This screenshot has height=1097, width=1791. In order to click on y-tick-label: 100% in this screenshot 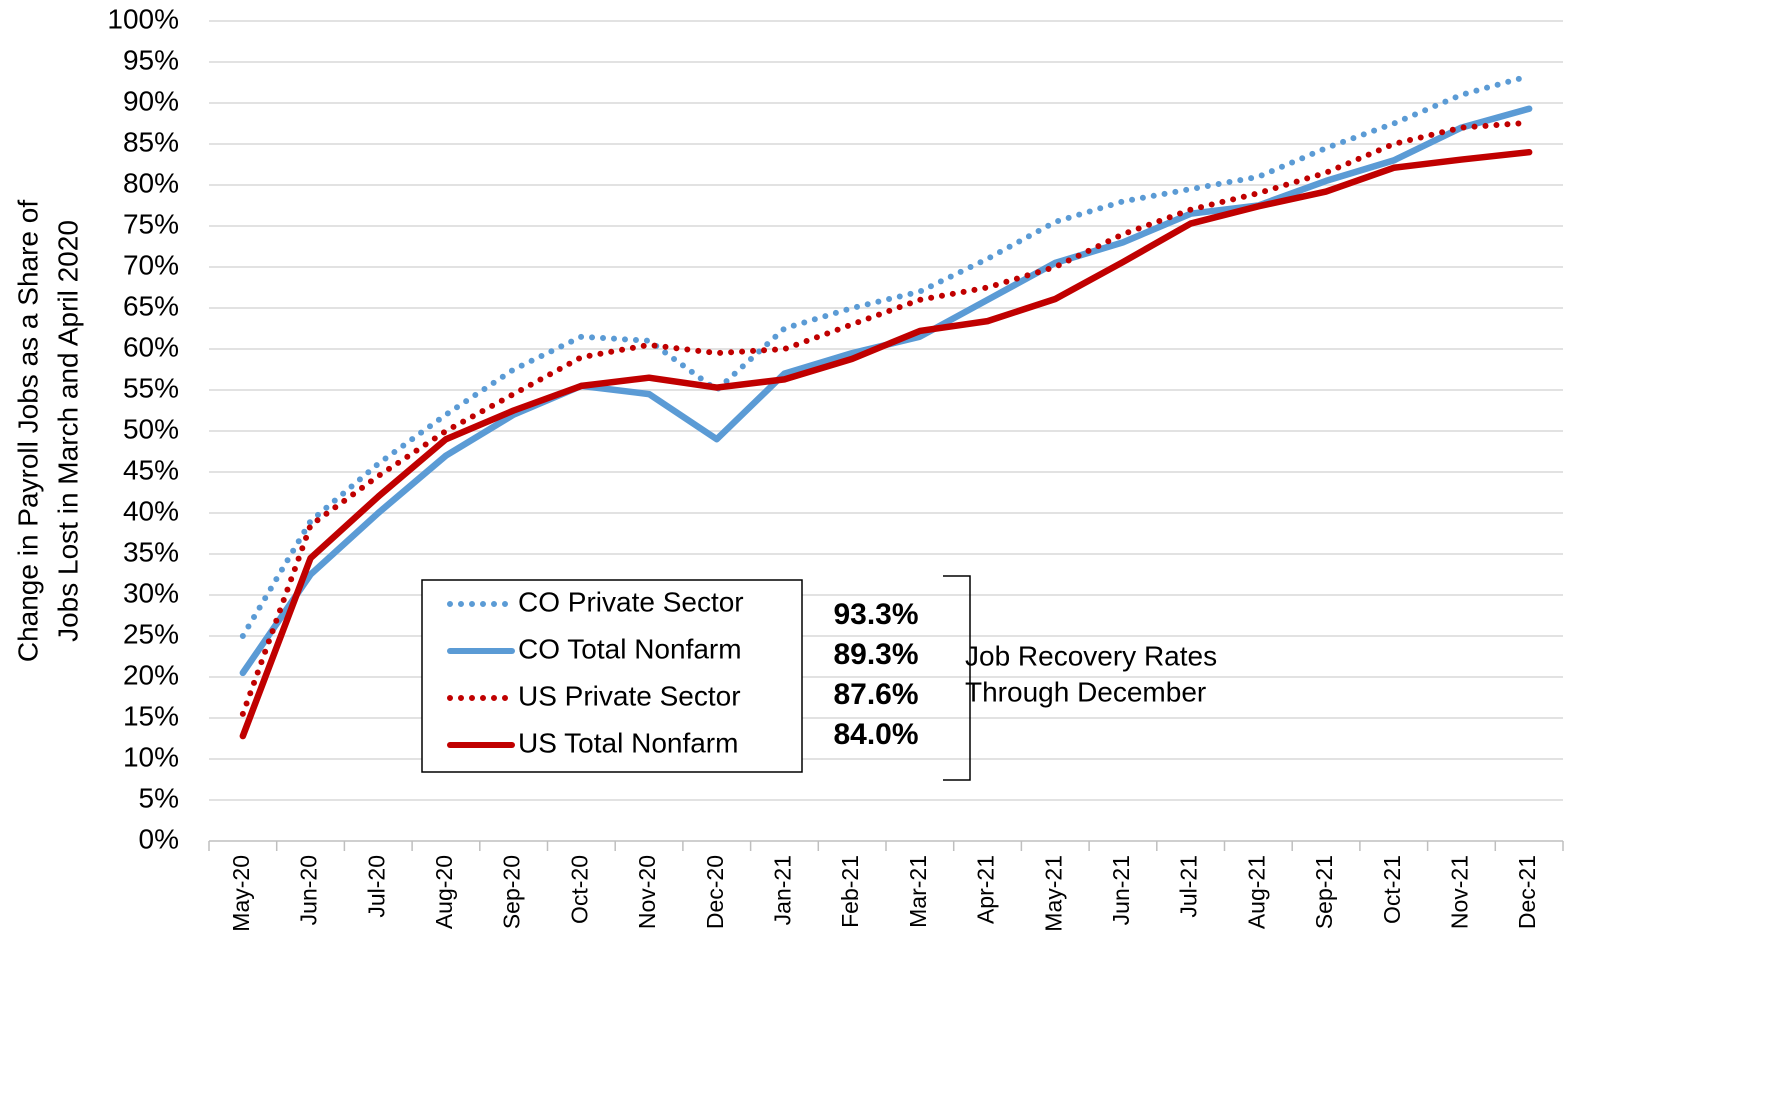, I will do `click(143, 18)`.